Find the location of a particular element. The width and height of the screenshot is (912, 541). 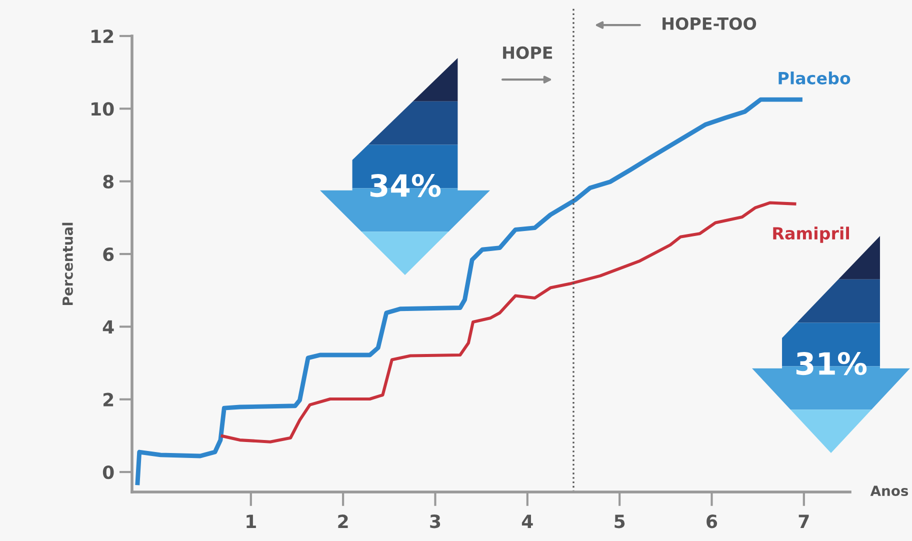

x-tick-label: 1 is located at coordinates (251, 521).